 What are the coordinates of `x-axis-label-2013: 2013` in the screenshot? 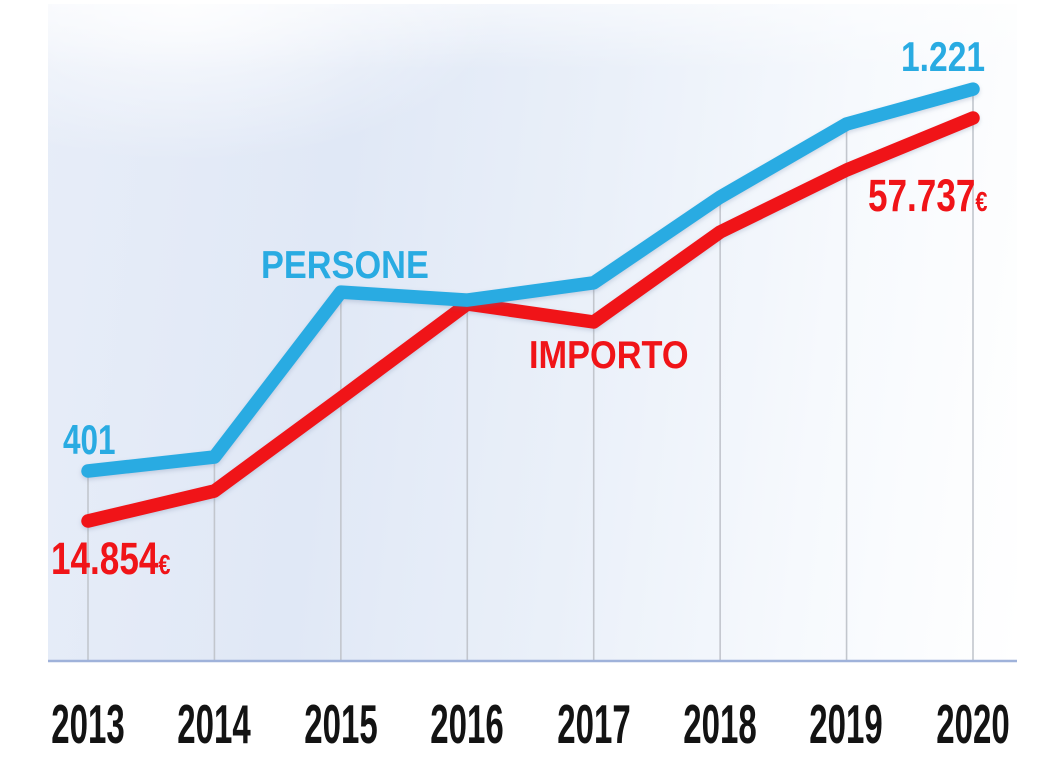 It's located at (88, 724).